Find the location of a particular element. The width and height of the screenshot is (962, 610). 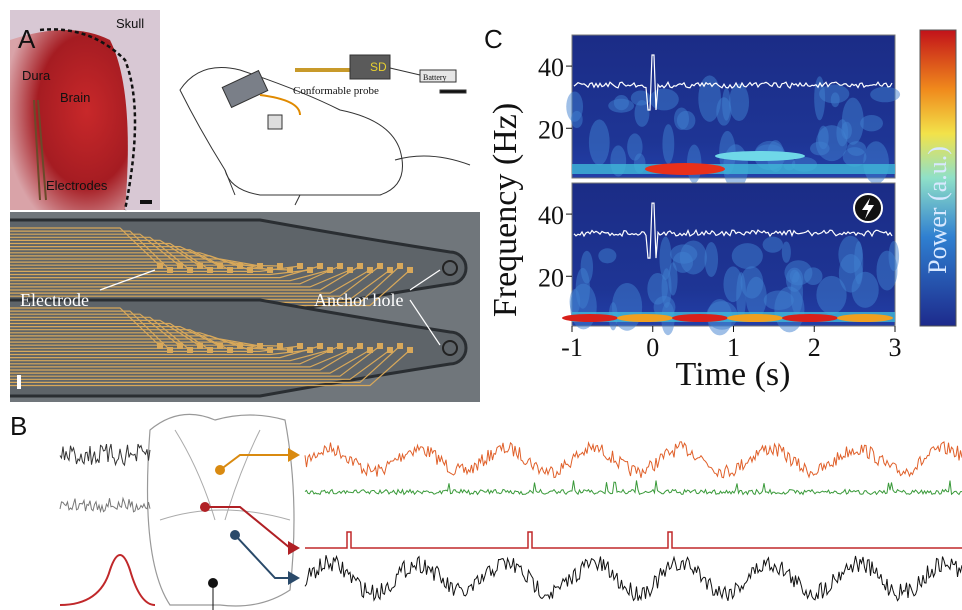

device-label: Conformable probe is located at coordinates (336, 91).